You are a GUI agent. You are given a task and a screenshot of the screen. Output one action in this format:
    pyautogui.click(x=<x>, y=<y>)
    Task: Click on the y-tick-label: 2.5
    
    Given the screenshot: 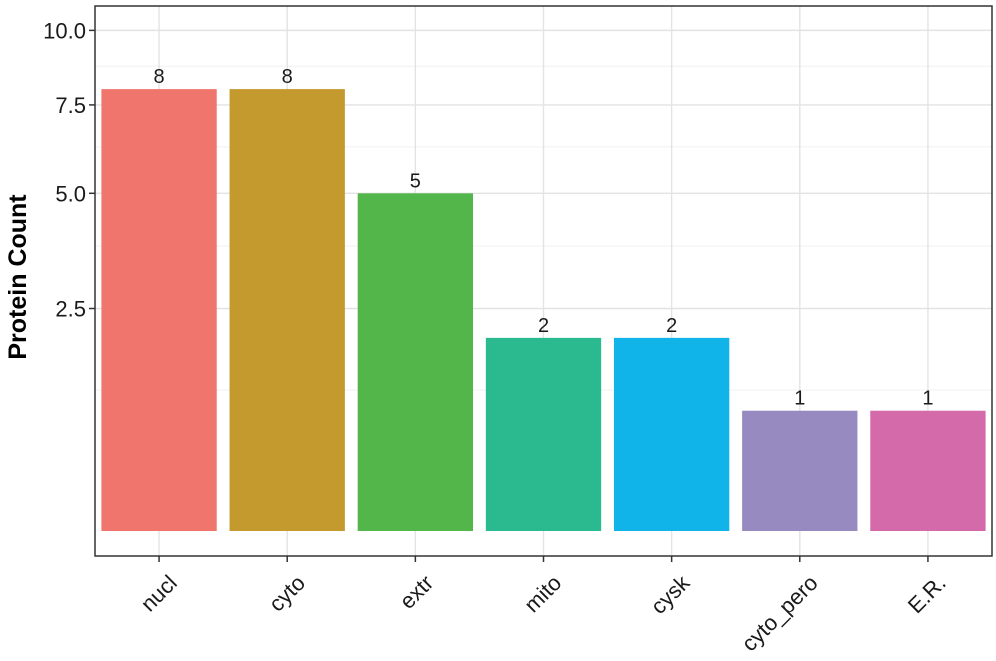 What is the action you would take?
    pyautogui.click(x=70, y=309)
    